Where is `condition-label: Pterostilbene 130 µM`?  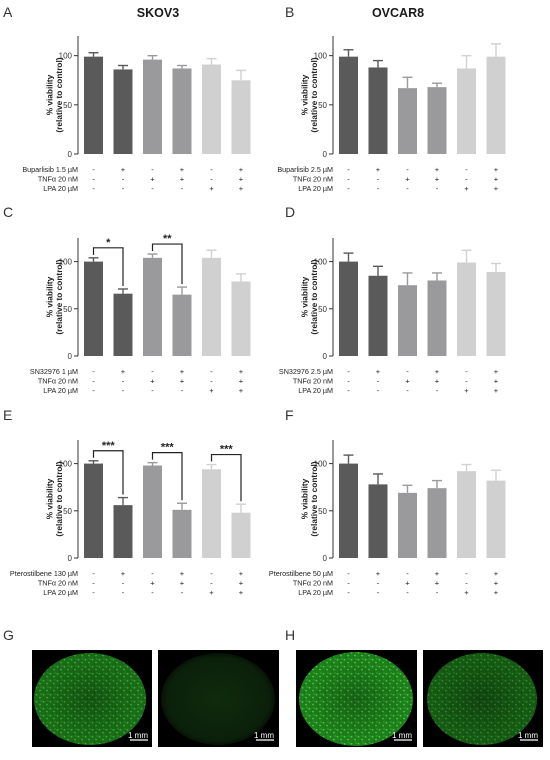
condition-label: Pterostilbene 130 µM is located at coordinates (44, 573).